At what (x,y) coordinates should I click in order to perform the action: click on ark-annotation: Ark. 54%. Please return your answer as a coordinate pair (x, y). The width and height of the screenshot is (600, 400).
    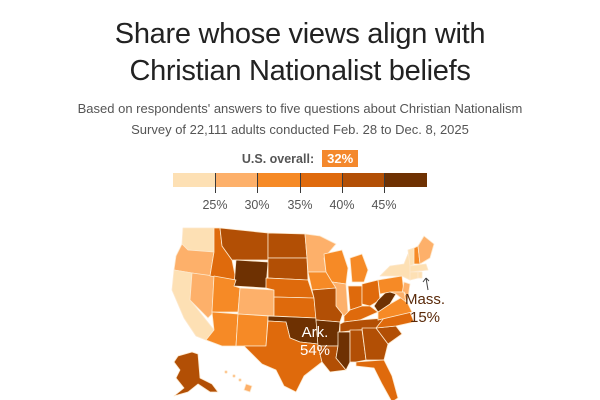
    Looking at the image, I should click on (315, 342).